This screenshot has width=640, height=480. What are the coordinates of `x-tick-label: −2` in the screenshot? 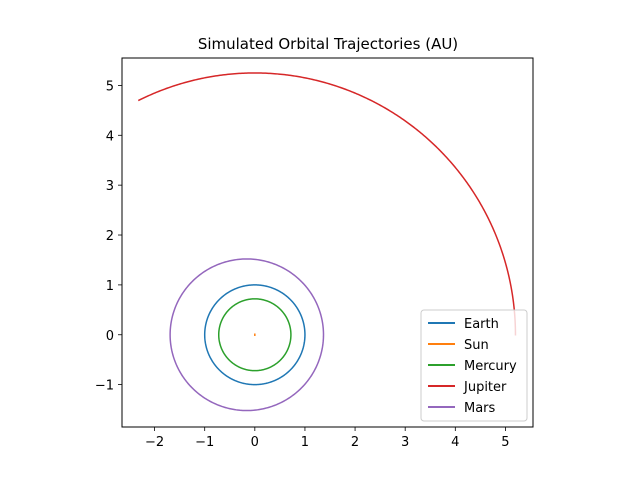 It's located at (154, 442).